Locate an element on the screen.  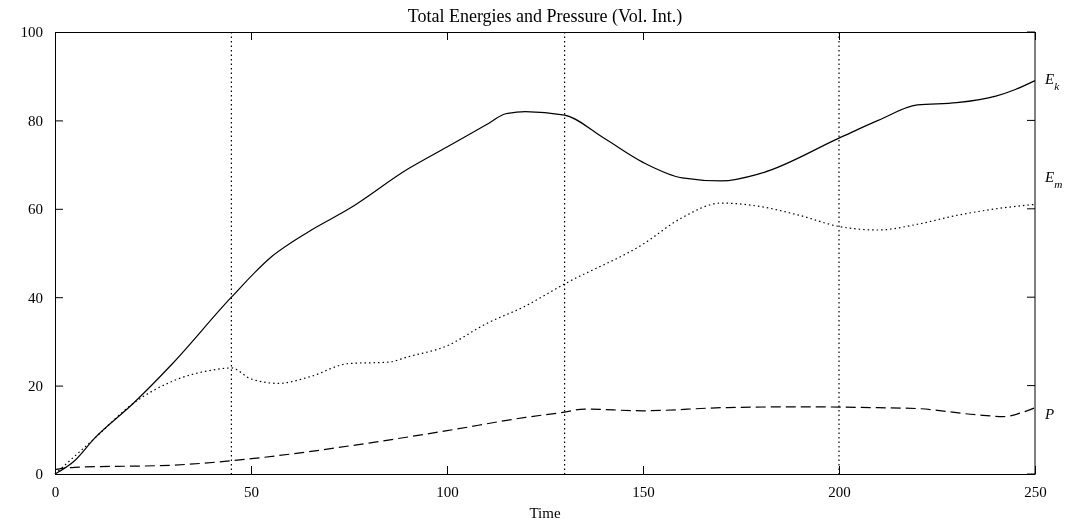
y-tick-label: 40 is located at coordinates (35, 297).